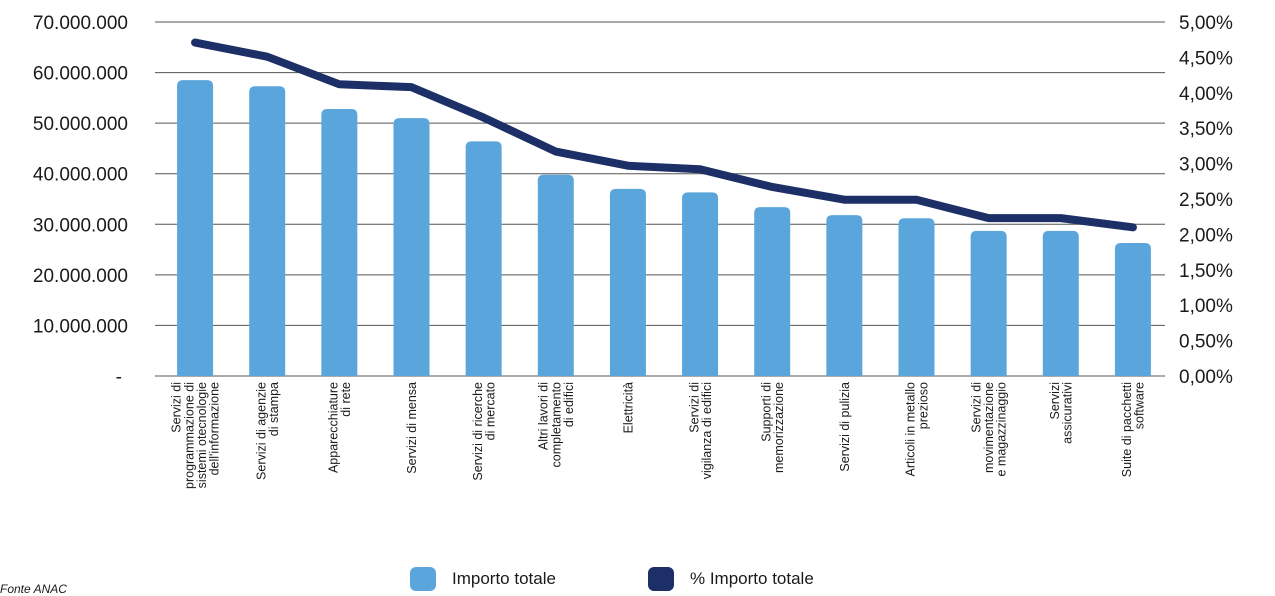 The image size is (1275, 596). I want to click on x-tick-label: Altri lavori dicompletamentodi edifici, so click(556, 425).